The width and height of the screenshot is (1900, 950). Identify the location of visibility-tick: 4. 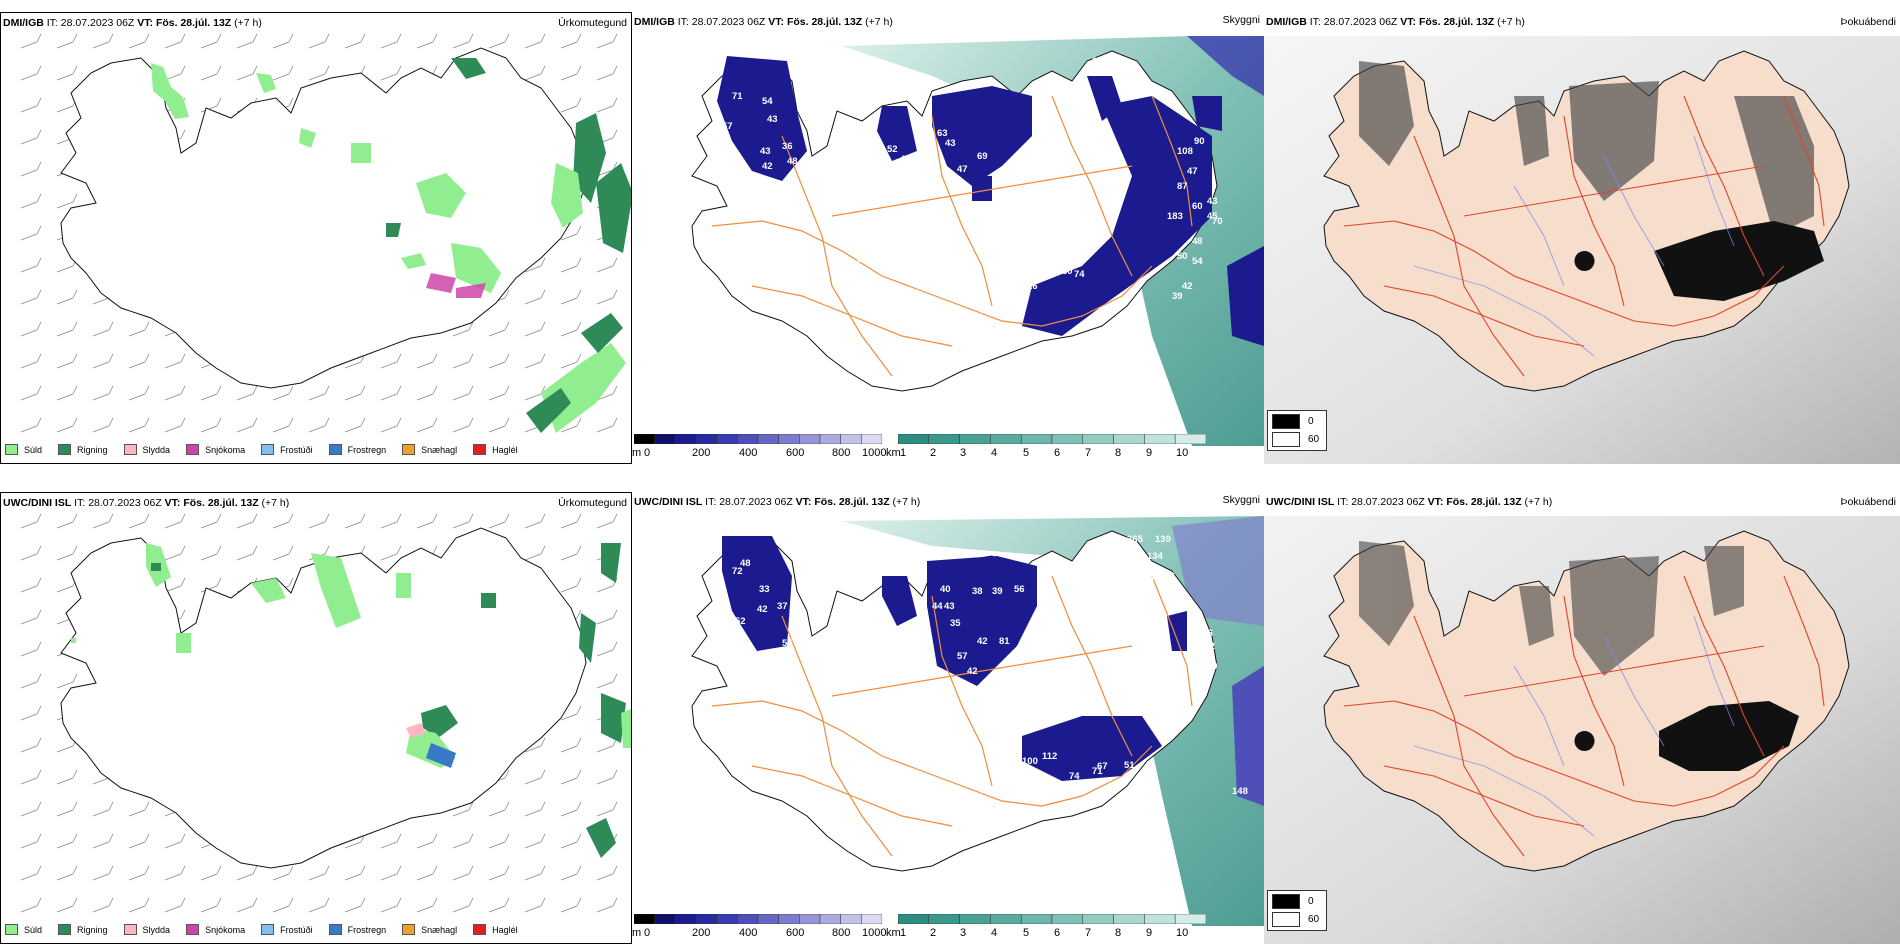
(994, 453).